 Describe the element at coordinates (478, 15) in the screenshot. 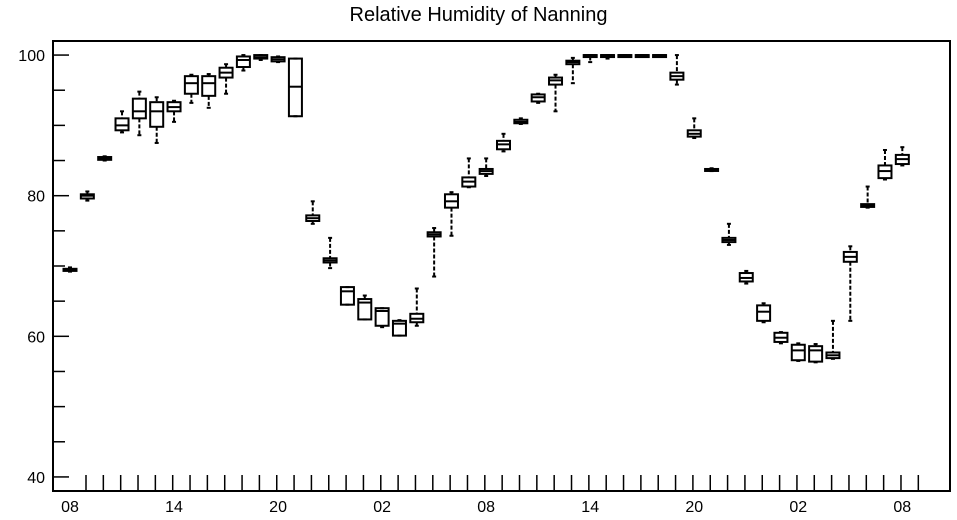

I see `chart-title: Relative Humidity of Nanning` at that location.